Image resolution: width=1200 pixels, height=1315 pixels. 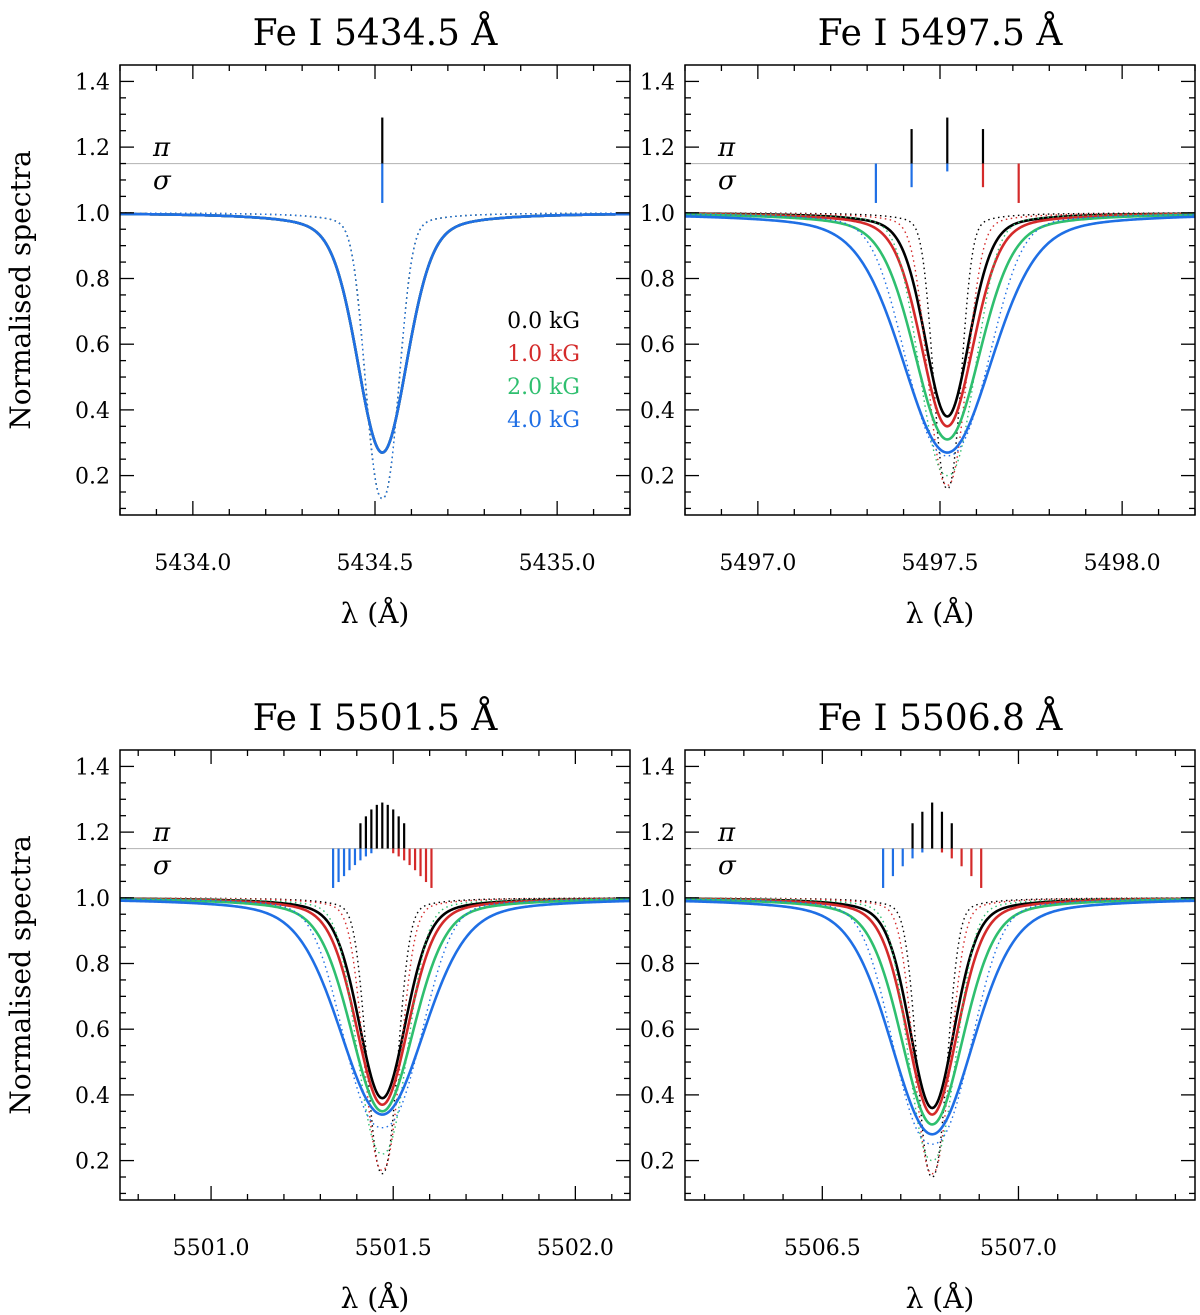 I want to click on x-tick-label: 5506.5, so click(x=822, y=1248).